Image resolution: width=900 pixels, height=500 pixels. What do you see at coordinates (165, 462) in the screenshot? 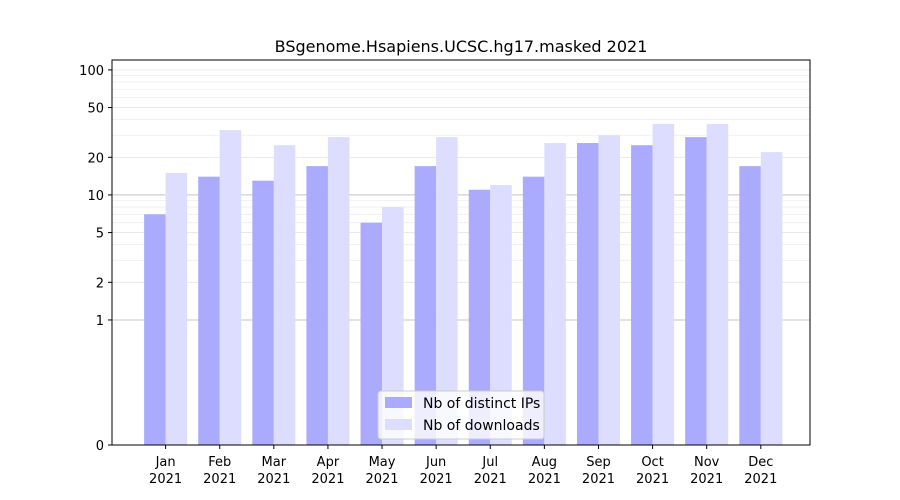
I see `x-tick-label-month: Jan` at bounding box center [165, 462].